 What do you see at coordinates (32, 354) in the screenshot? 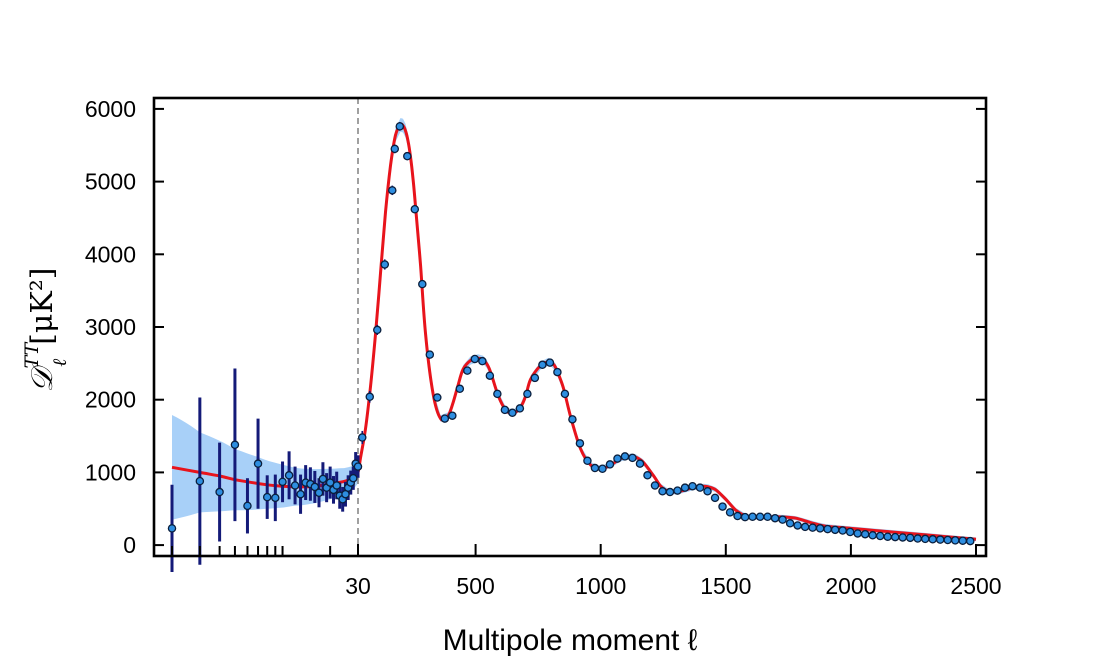
I see `y-axis-title-superscript: TT` at bounding box center [32, 354].